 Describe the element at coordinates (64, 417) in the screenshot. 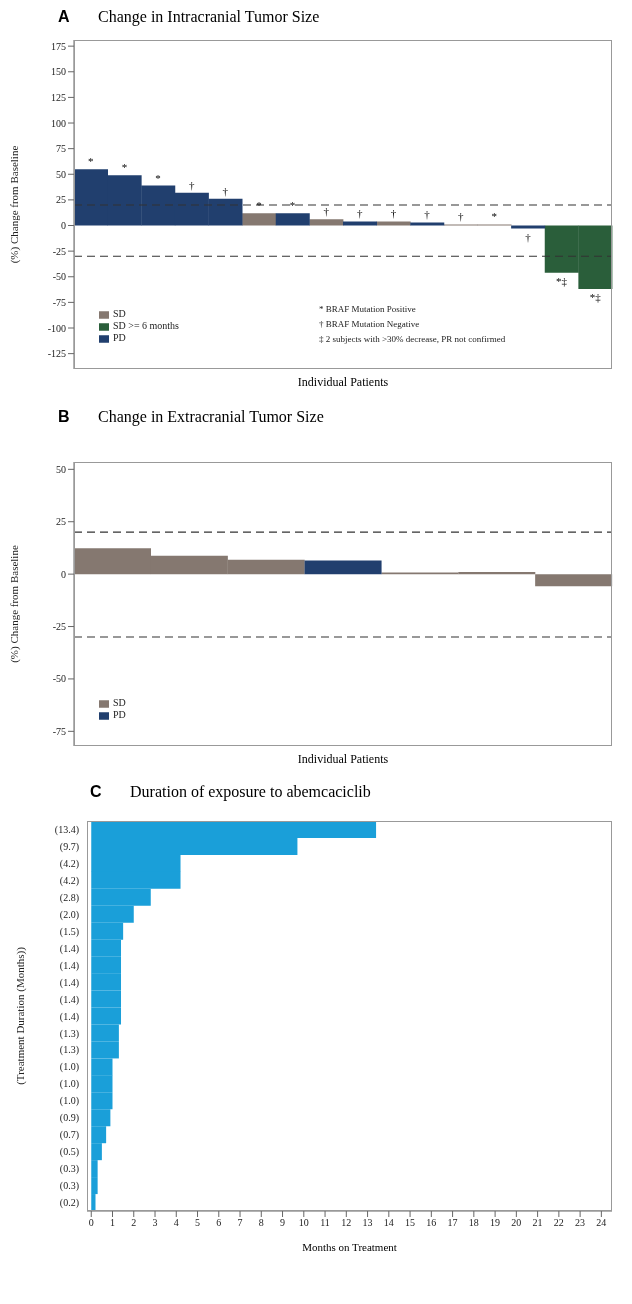

I see `text: B` at that location.